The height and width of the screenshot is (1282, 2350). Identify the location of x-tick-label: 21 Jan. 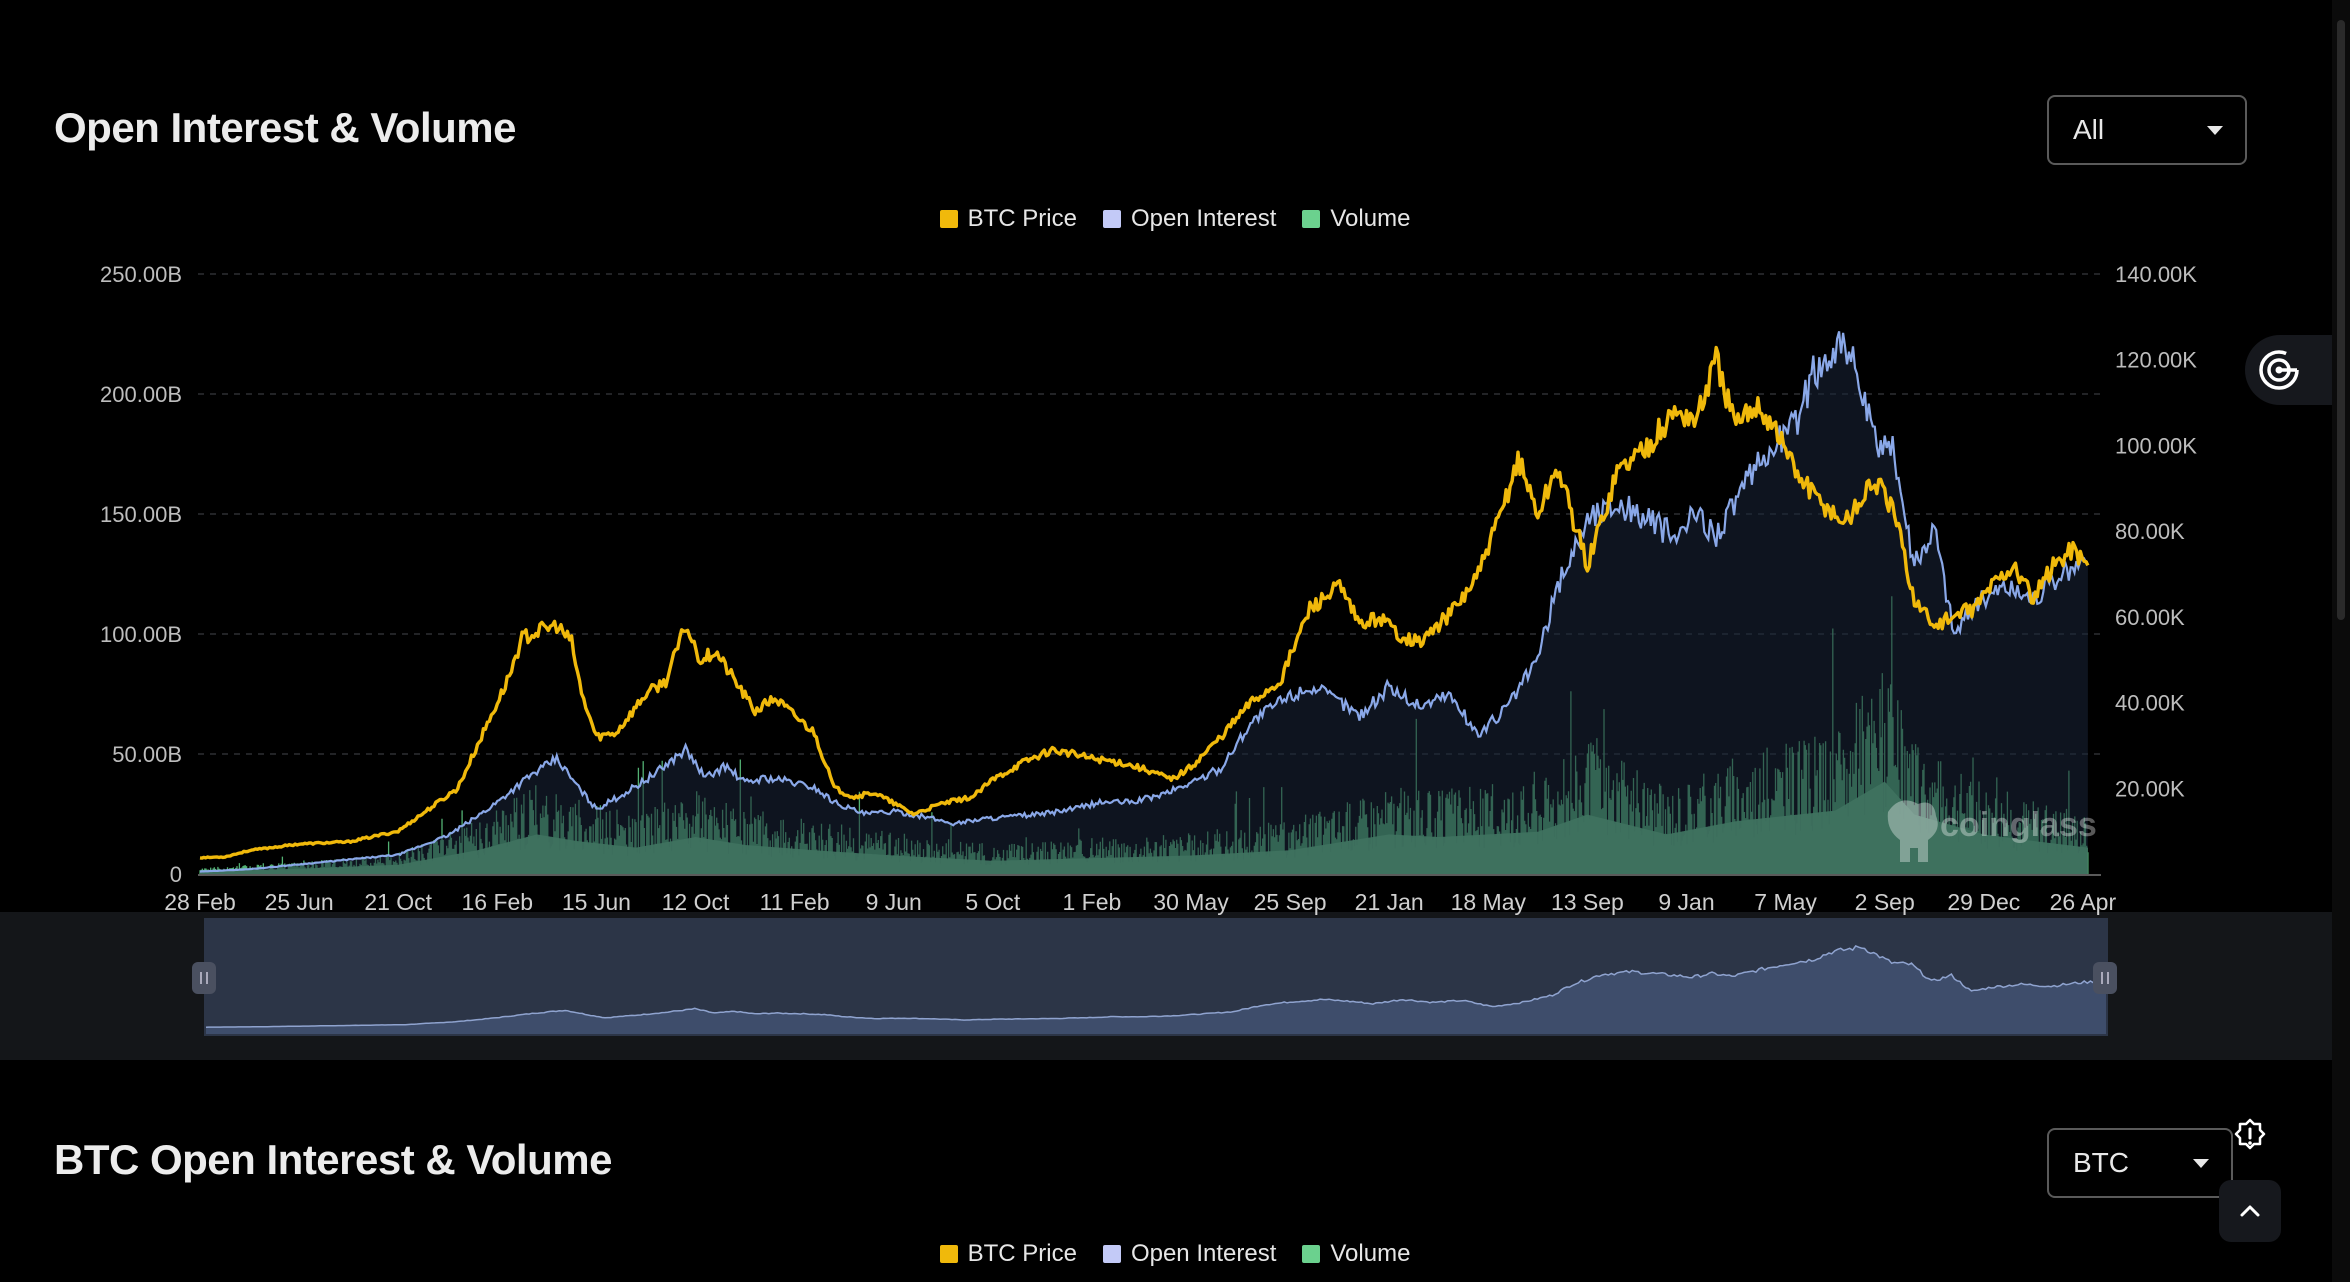
(1389, 902).